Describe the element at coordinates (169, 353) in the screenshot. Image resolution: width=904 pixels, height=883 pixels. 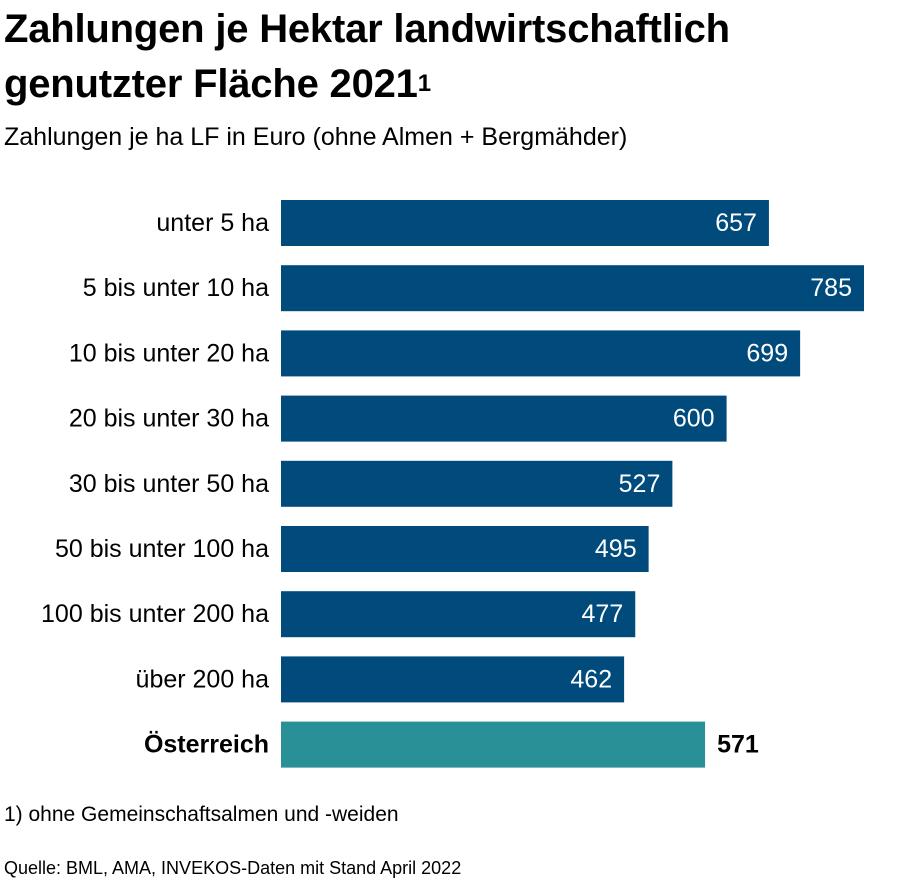
I see `category-label-10-bis-unter-20-ha: 10 bis unter 20 ha` at that location.